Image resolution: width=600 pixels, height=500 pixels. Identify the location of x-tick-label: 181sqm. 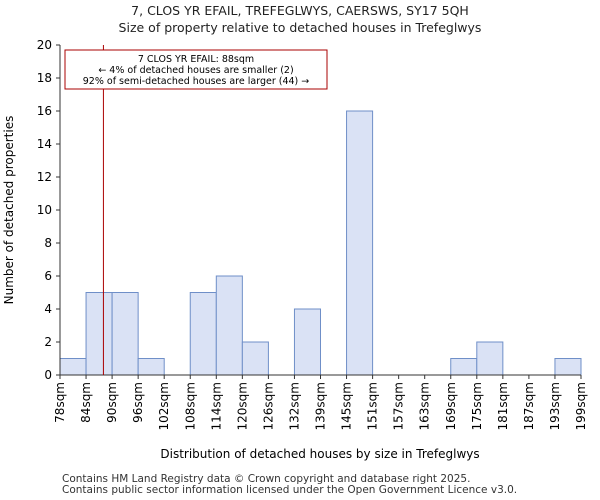
(503, 406).